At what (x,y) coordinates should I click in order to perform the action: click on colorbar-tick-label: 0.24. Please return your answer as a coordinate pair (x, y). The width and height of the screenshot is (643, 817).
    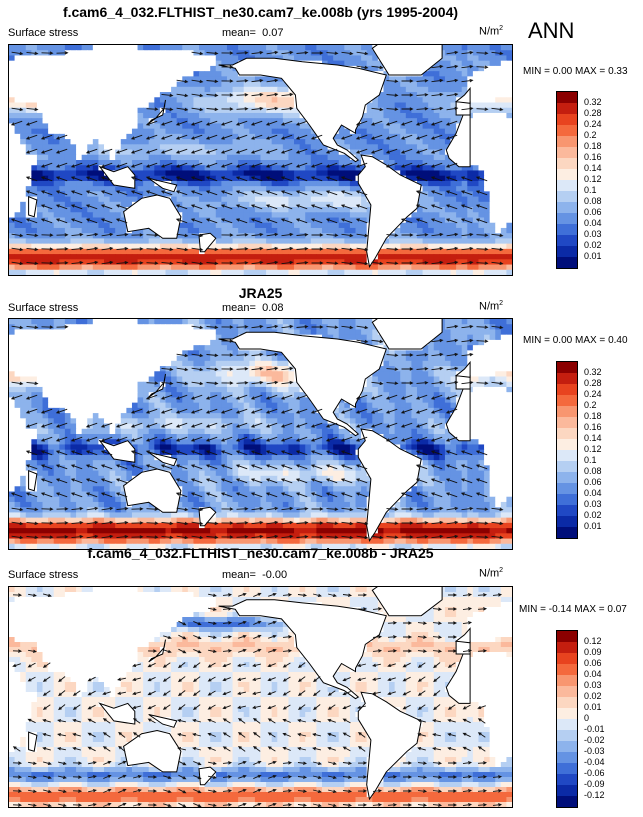
    Looking at the image, I should click on (593, 124).